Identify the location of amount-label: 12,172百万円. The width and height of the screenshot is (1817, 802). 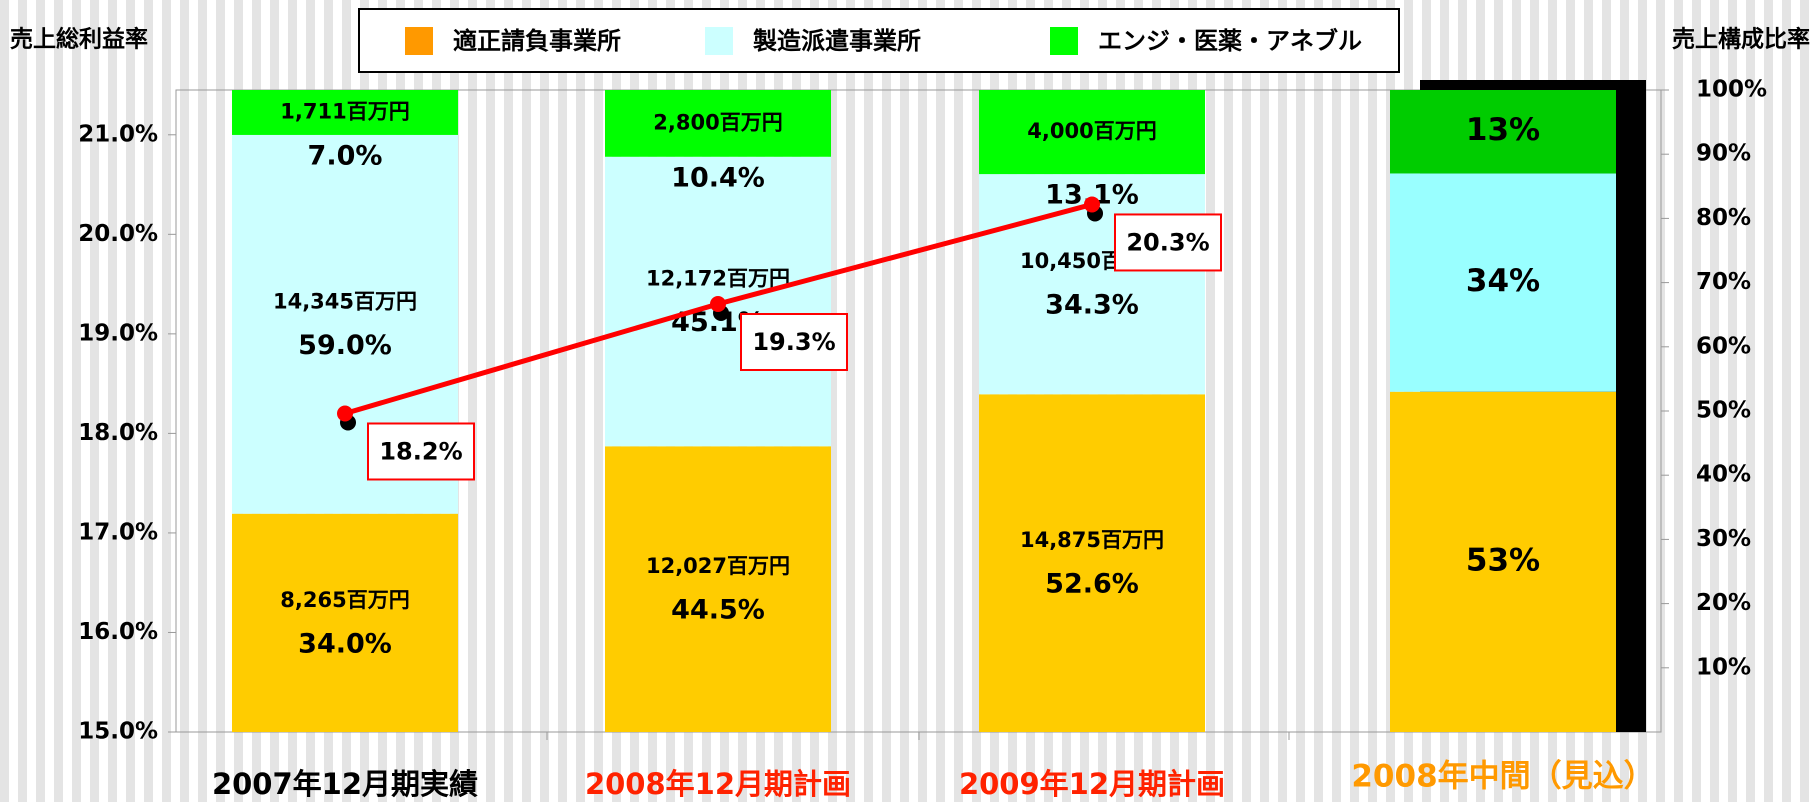
(718, 279).